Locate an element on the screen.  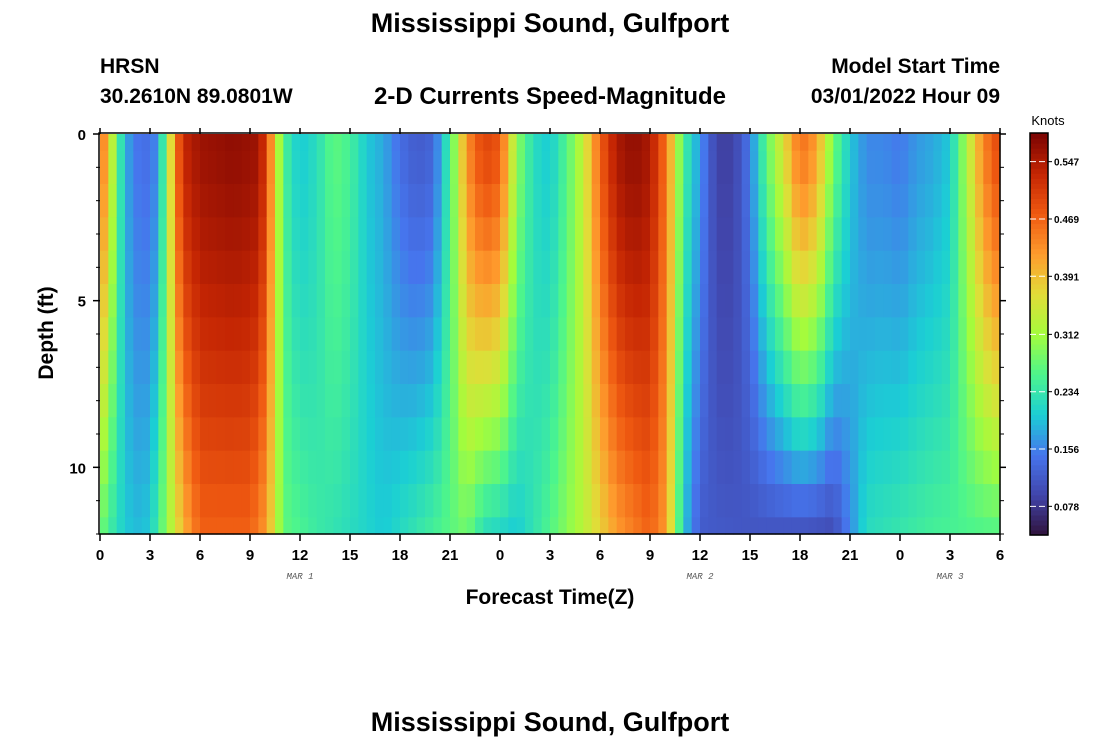
x-tick-label: 9 is located at coordinates (650, 555).